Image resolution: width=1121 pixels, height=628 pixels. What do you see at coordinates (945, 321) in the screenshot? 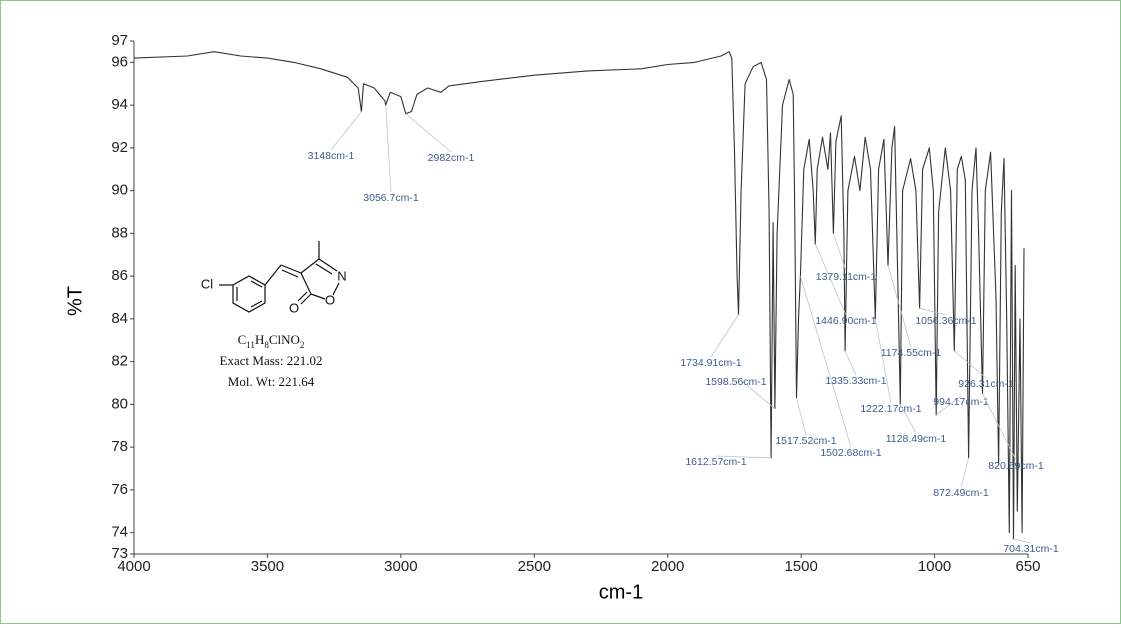
I see `annotation: 1056.36cm-1` at bounding box center [945, 321].